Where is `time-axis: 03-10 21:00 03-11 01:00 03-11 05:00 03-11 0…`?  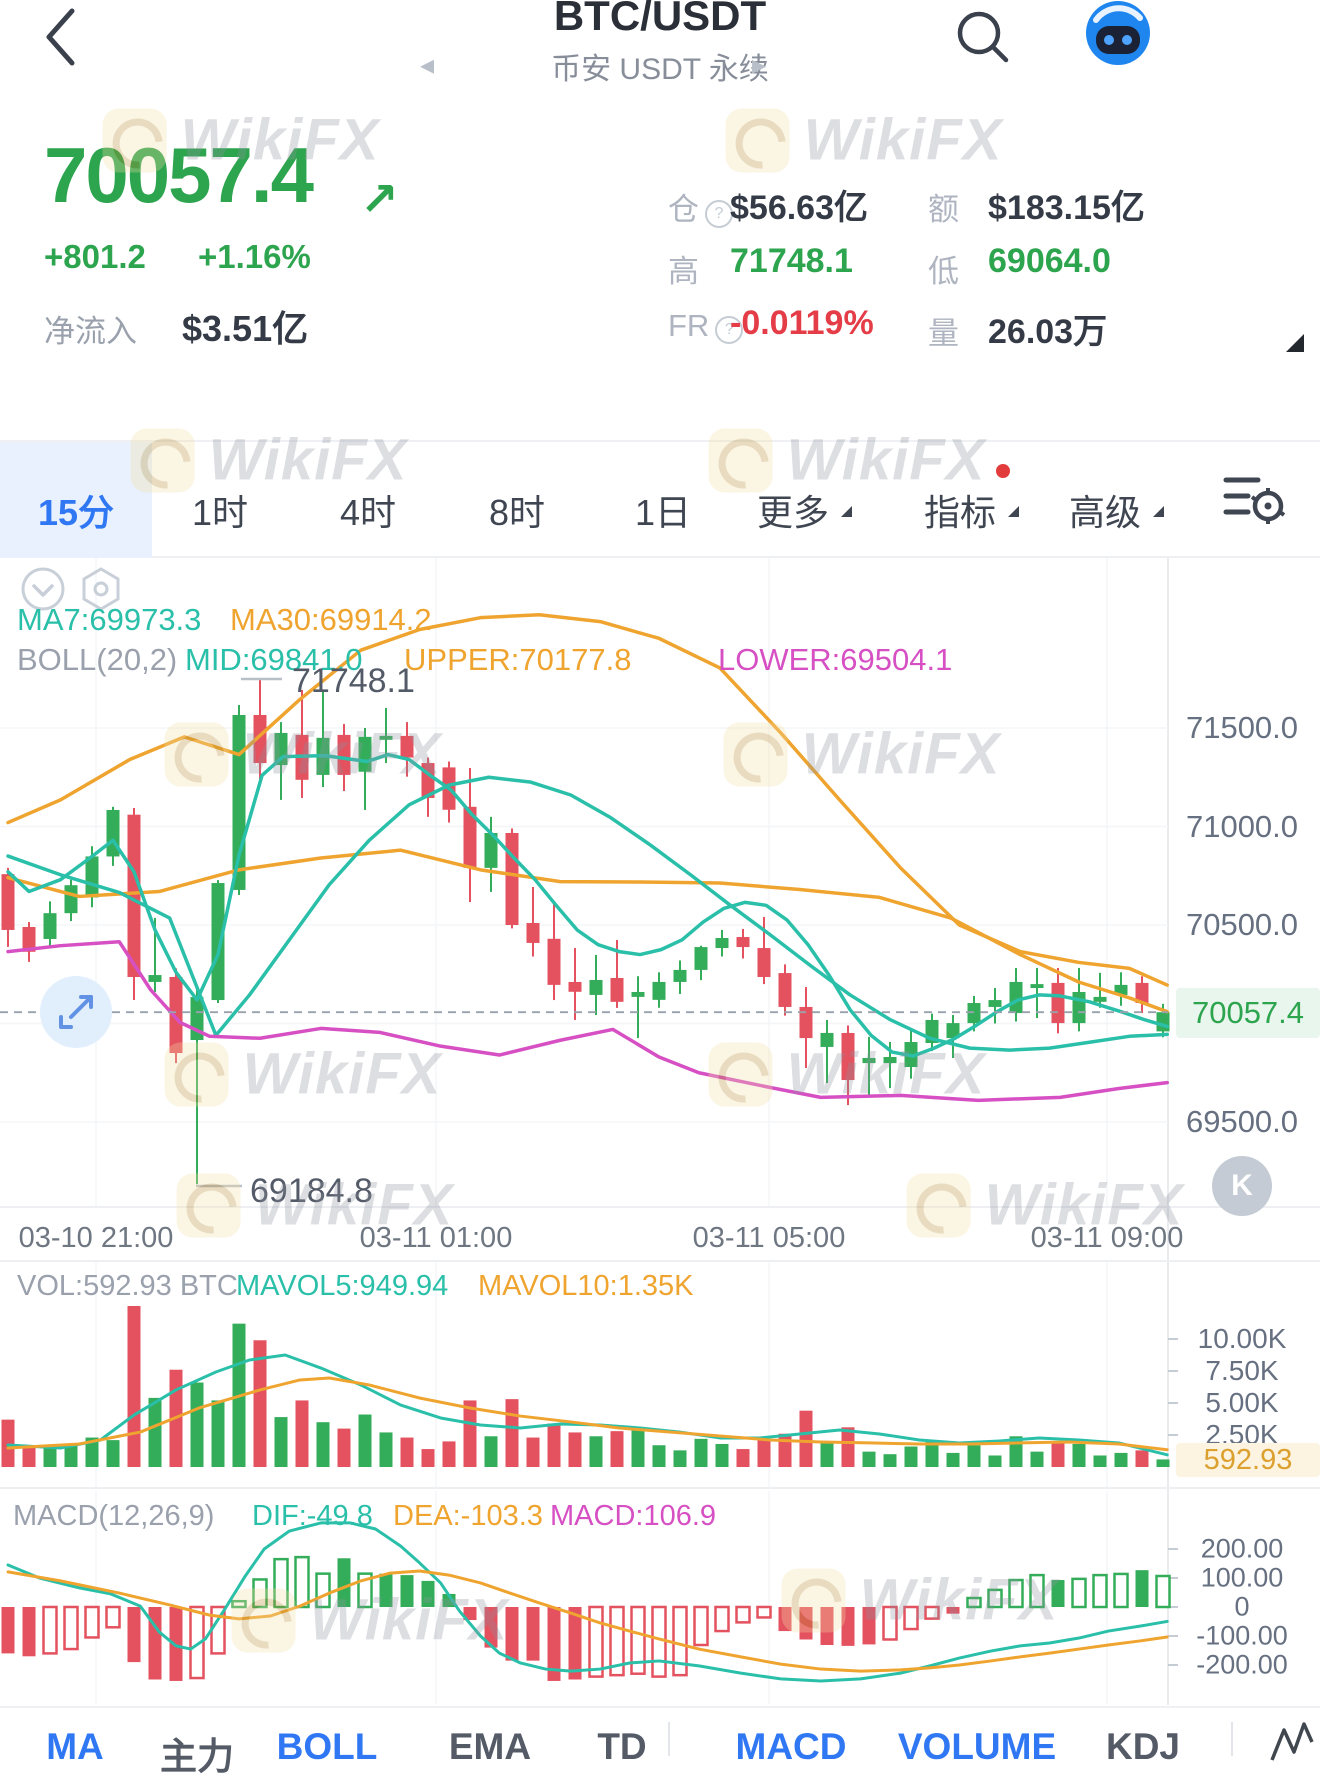 time-axis: 03-10 21:00 03-11 01:00 03-11 05:00 03-11 0… is located at coordinates (660, 1235).